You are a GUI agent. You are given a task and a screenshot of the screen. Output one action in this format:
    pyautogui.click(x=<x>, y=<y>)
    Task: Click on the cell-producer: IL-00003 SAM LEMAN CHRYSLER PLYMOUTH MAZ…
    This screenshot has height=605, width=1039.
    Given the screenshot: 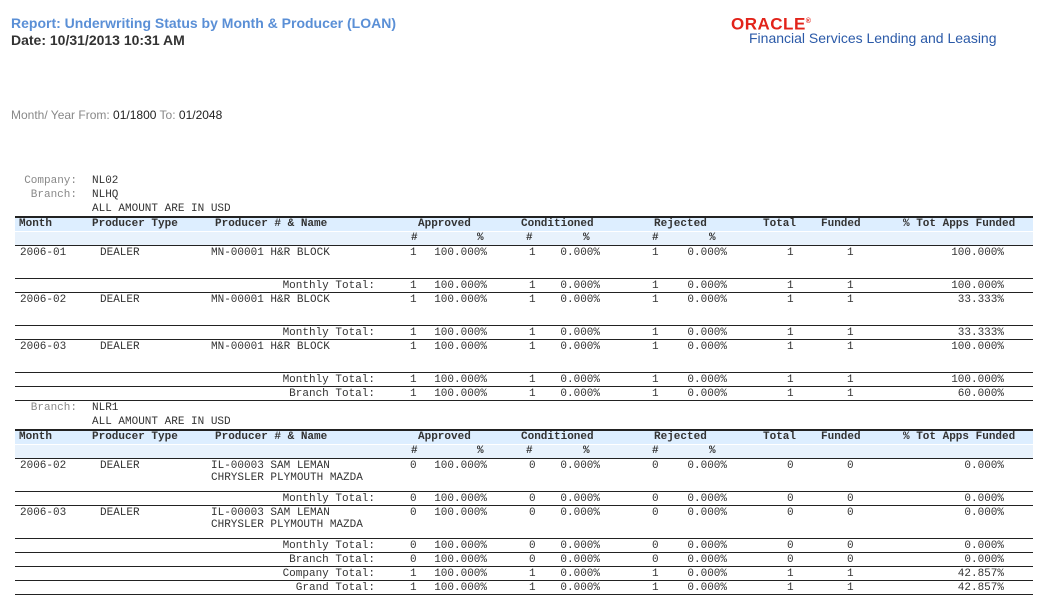 What is the action you would take?
    pyautogui.click(x=287, y=472)
    